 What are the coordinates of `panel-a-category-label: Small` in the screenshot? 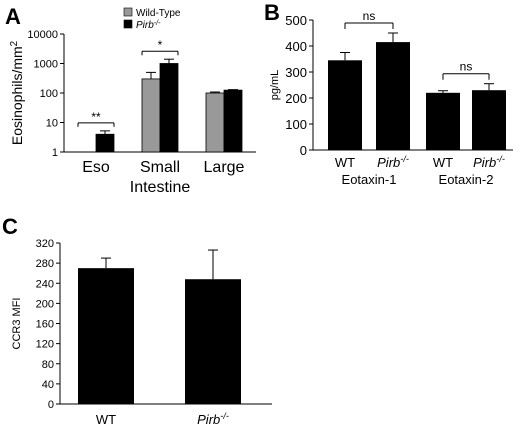 It's located at (160, 167).